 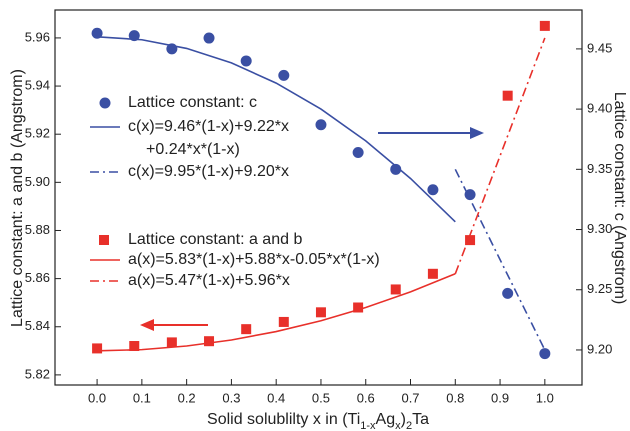 I want to click on y2-axis-label: Lattice constant: c (Angstrom), so click(x=619, y=198).